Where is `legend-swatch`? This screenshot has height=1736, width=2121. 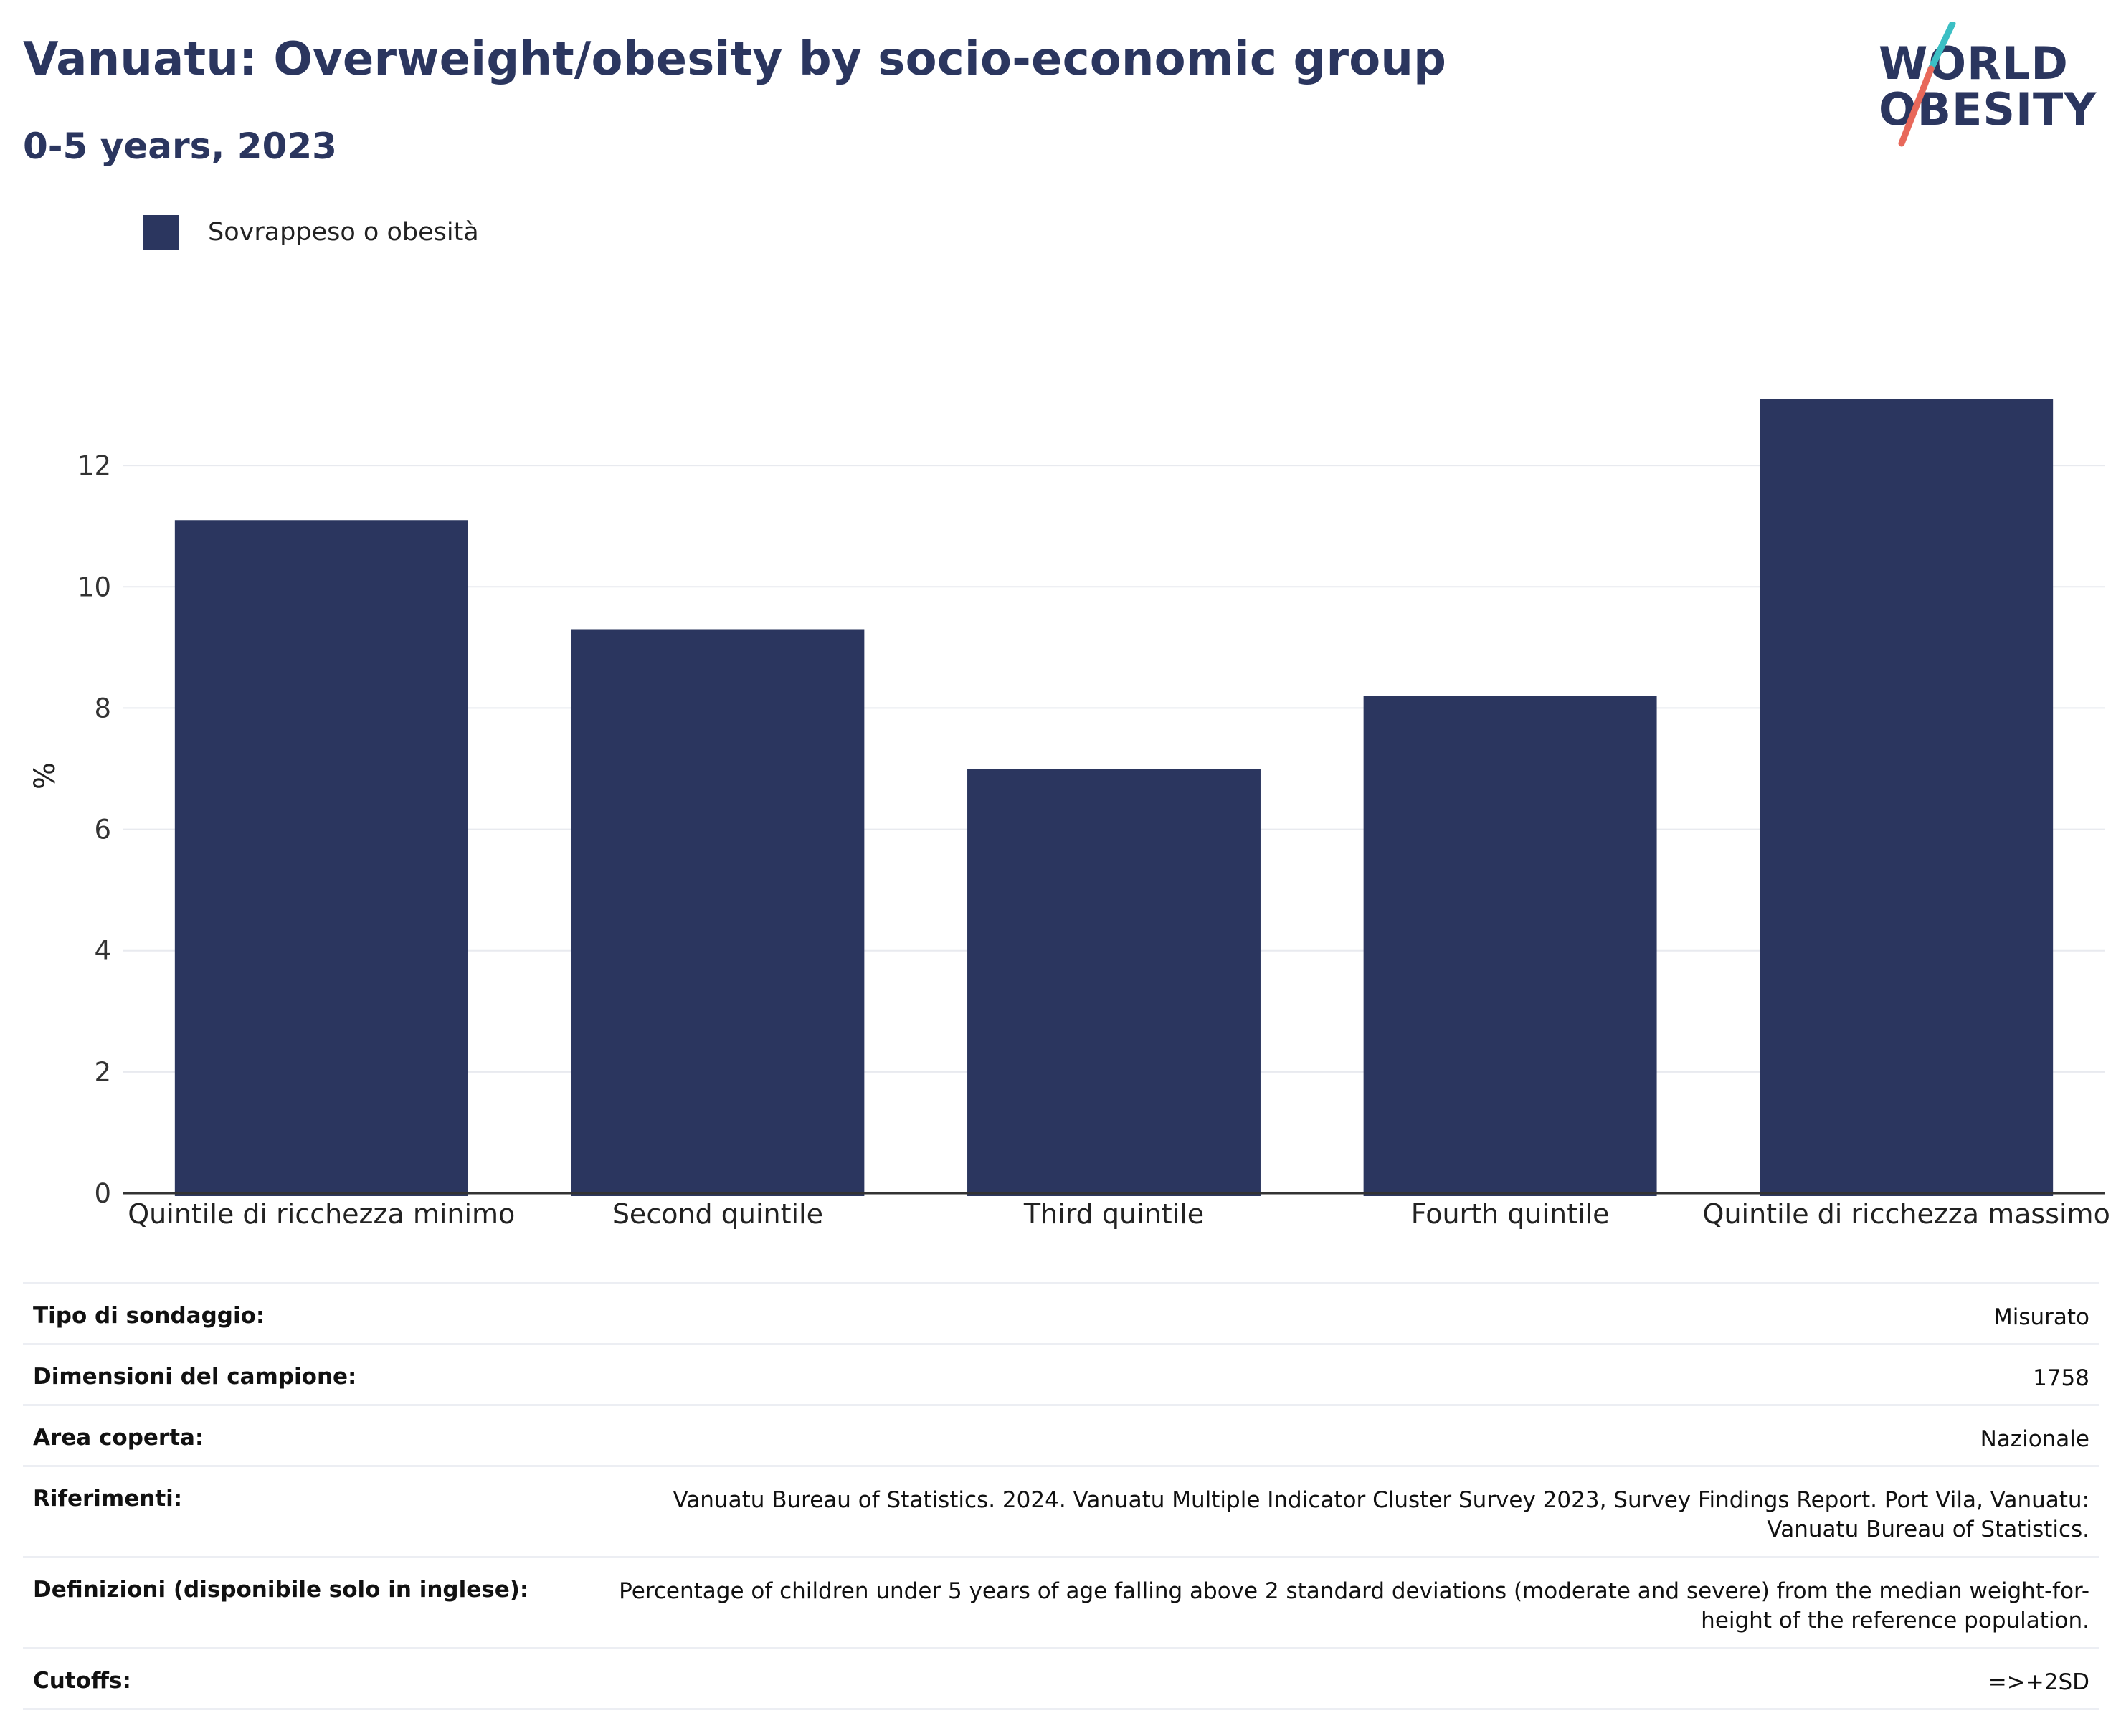
legend-swatch is located at coordinates (161, 232).